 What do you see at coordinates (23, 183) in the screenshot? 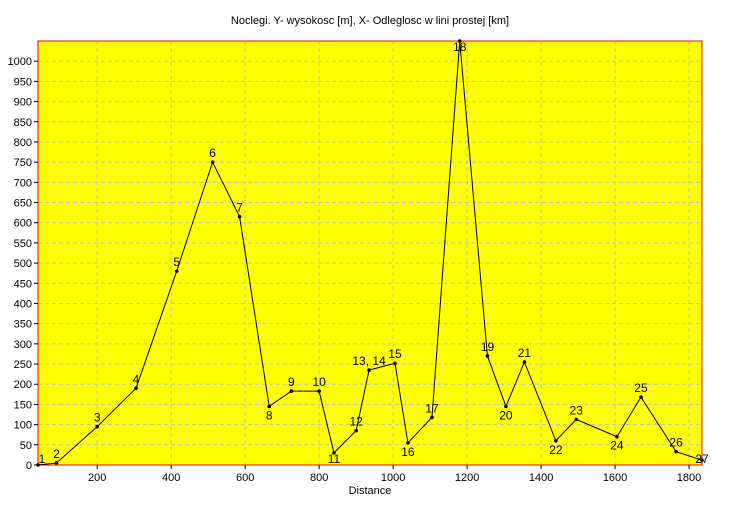
I see `y-tick-label: 700` at bounding box center [23, 183].